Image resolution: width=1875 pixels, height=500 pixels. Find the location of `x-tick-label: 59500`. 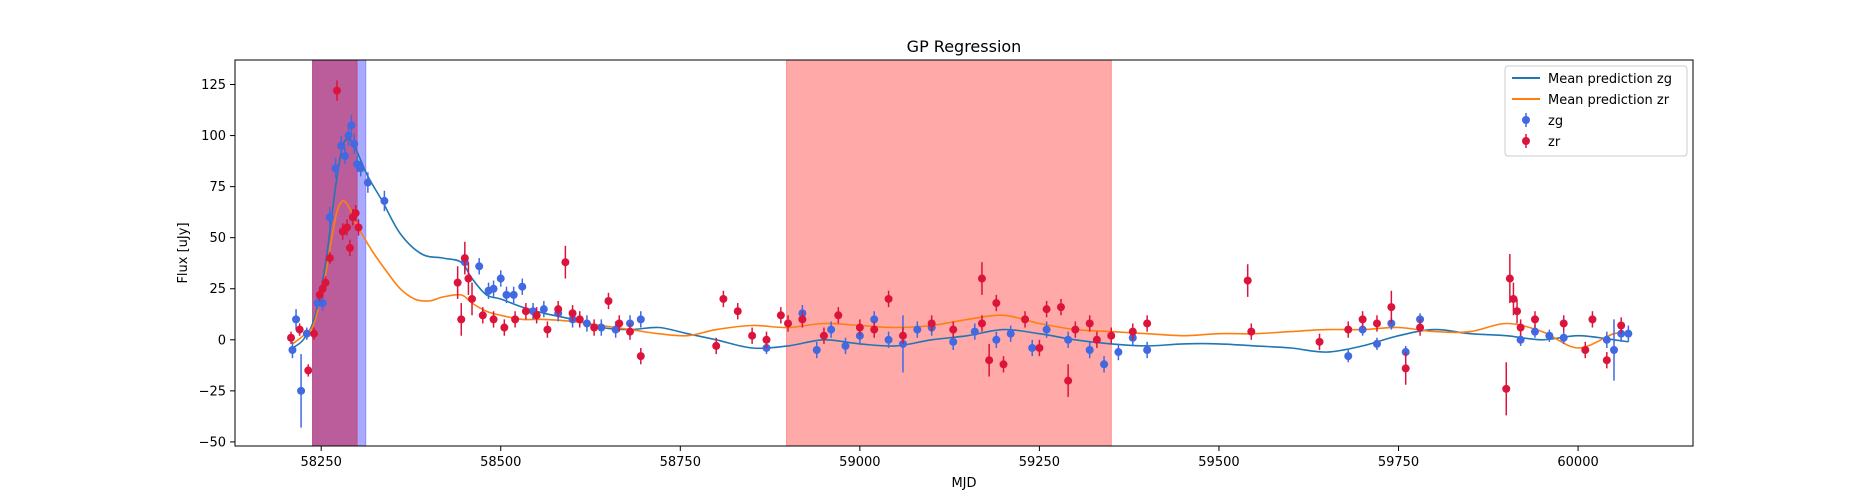

x-tick-label: 59500 is located at coordinates (1218, 462).